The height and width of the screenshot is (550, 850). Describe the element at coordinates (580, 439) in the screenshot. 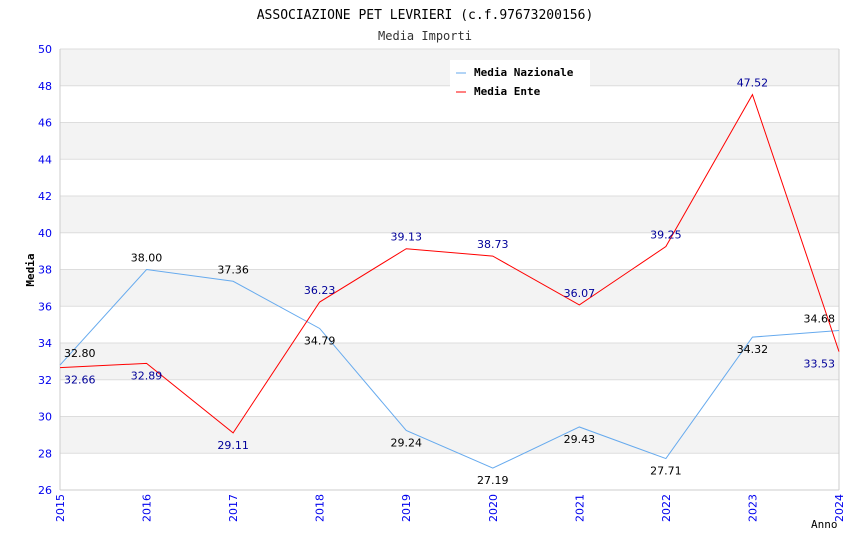

I see `data-label: 29.43` at that location.